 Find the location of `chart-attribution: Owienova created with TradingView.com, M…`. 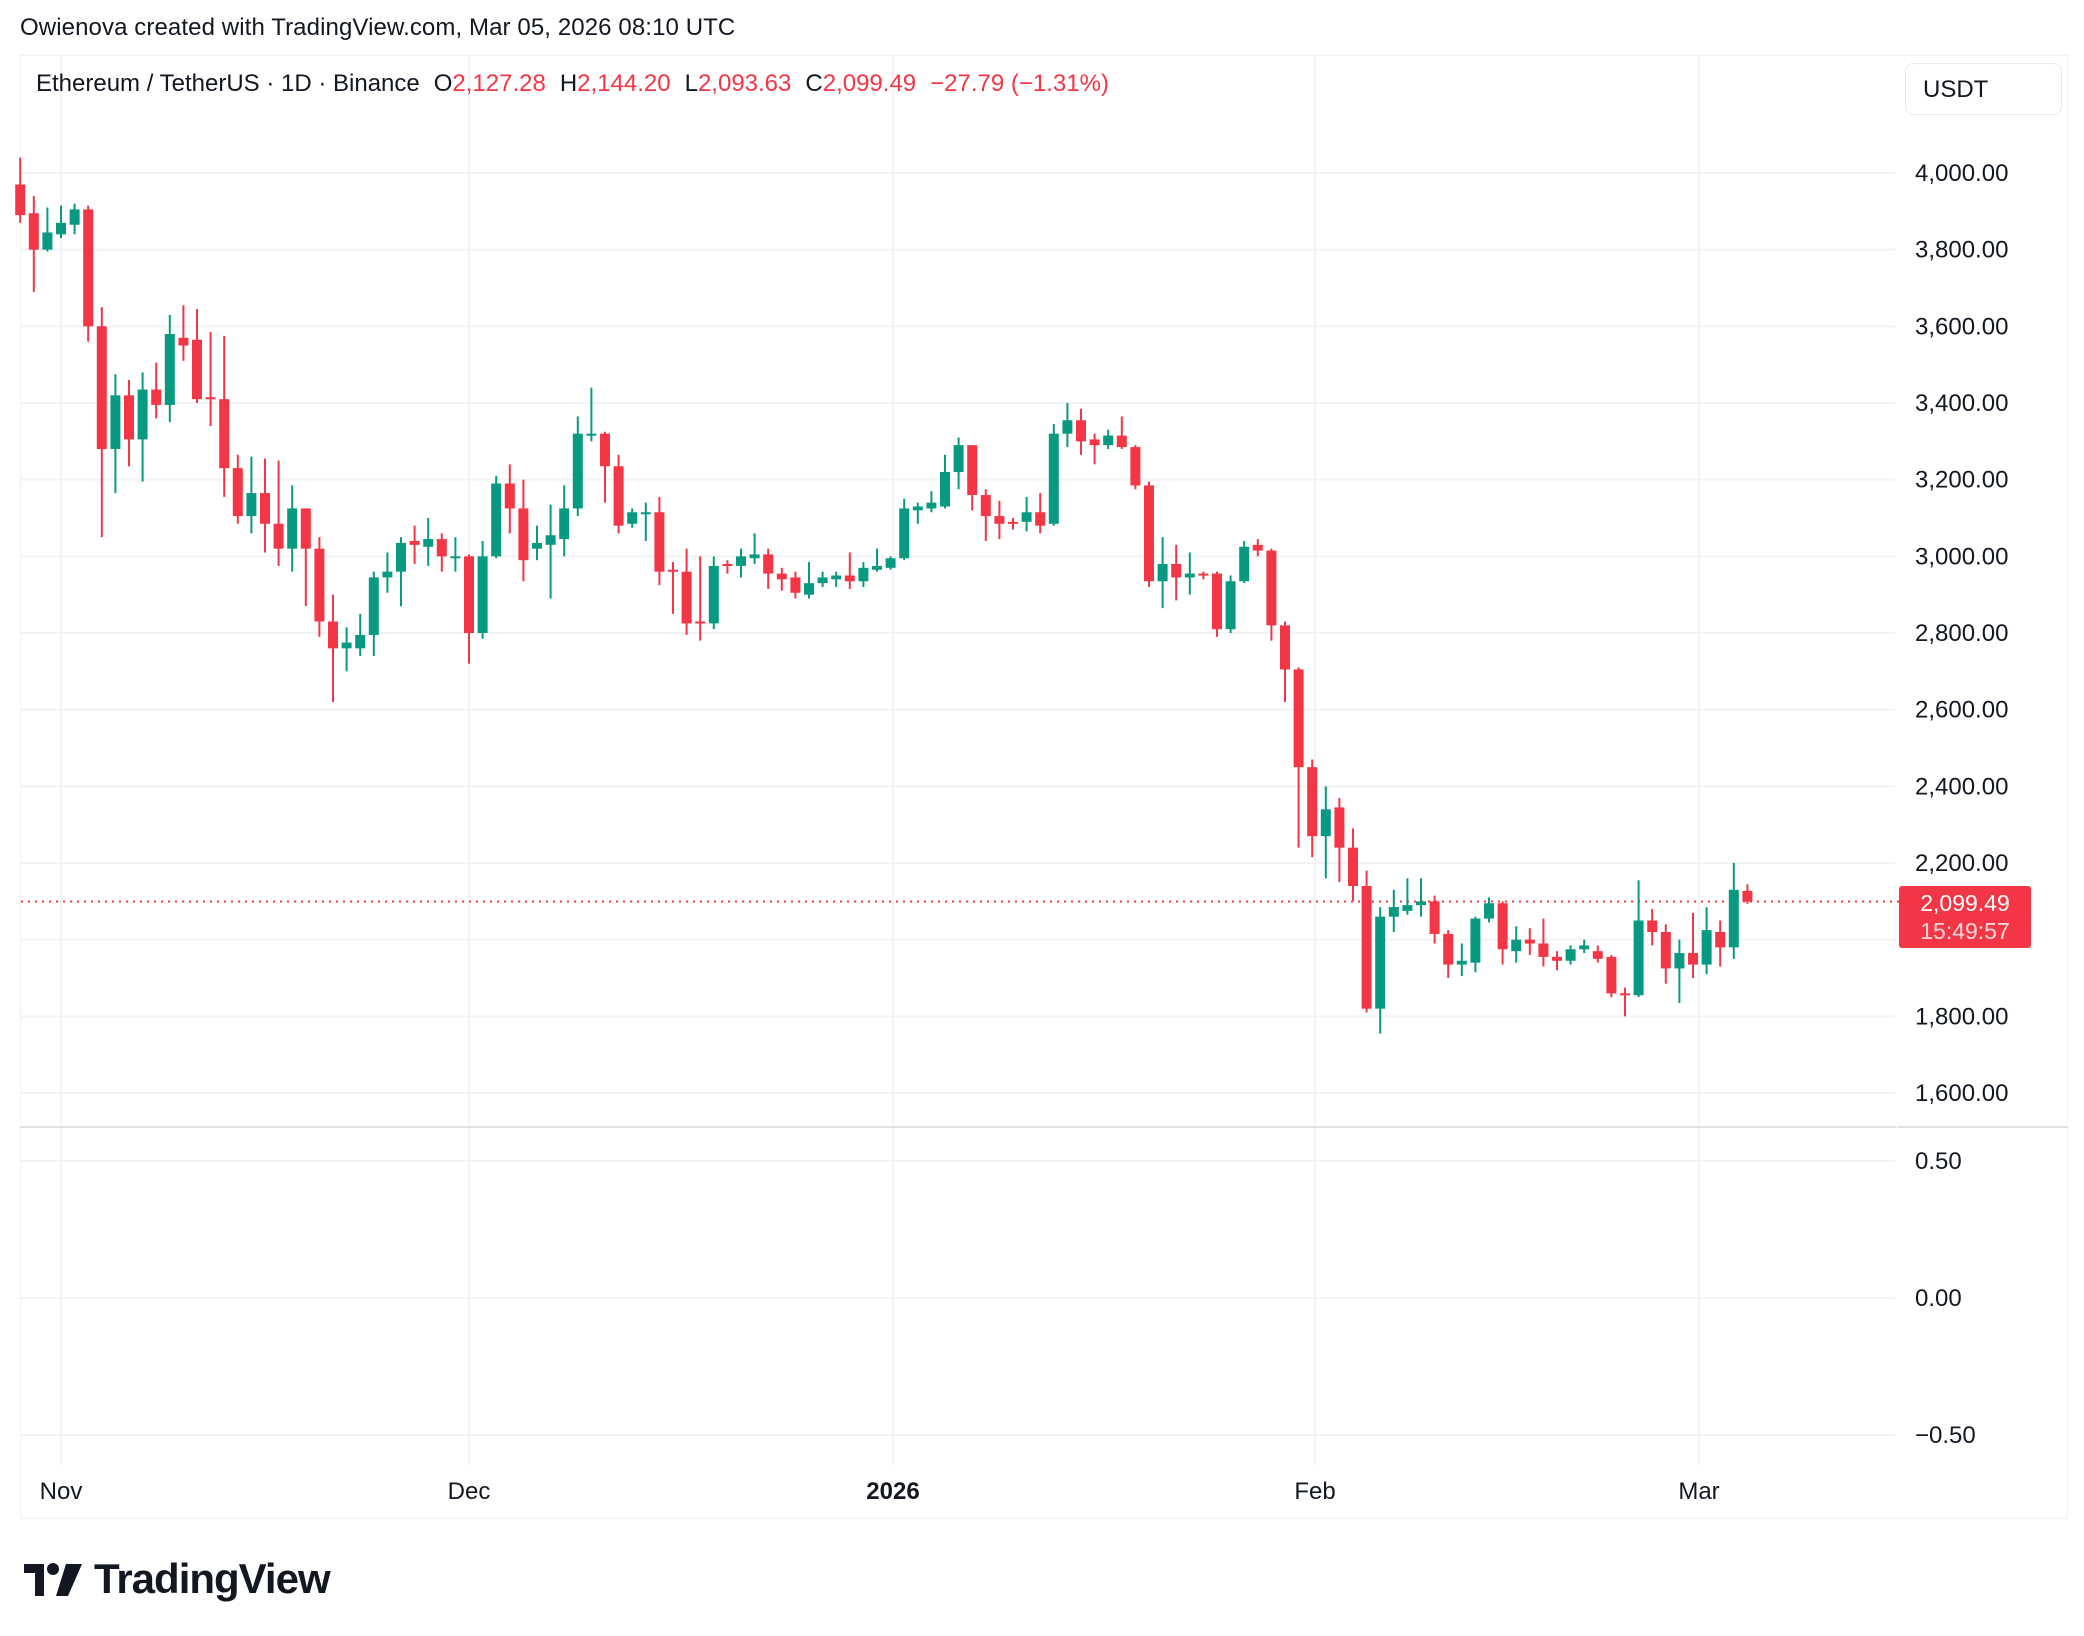

chart-attribution: Owienova created with TradingView.com, M… is located at coordinates (378, 27).